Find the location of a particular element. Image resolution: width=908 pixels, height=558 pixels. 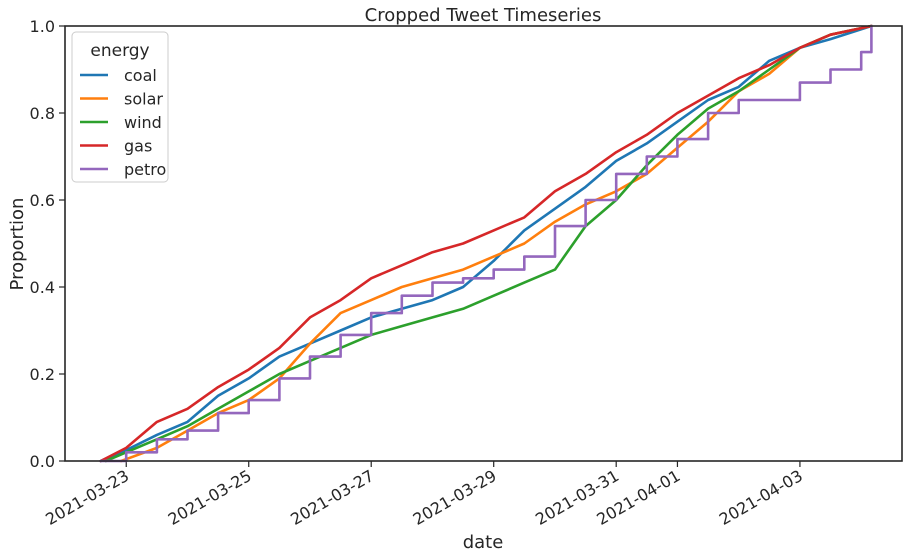

legend-title: energy is located at coordinates (119, 51).